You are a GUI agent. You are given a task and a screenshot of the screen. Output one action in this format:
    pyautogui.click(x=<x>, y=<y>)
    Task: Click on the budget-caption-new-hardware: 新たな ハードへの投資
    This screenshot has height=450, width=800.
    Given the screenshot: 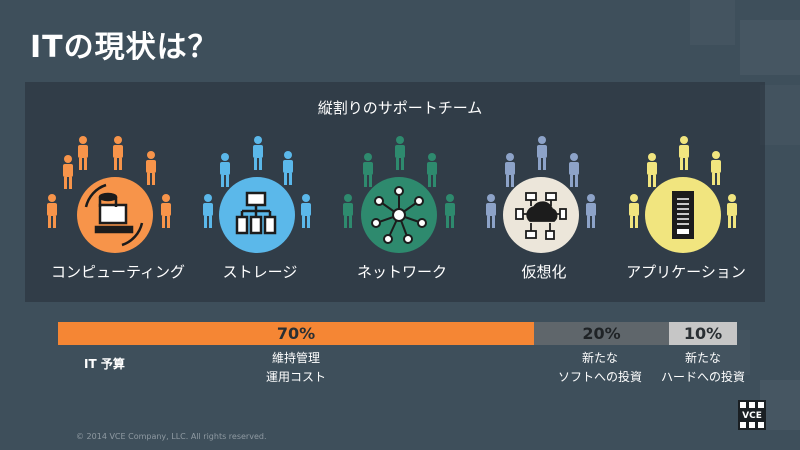 What is the action you would take?
    pyautogui.click(x=703, y=368)
    